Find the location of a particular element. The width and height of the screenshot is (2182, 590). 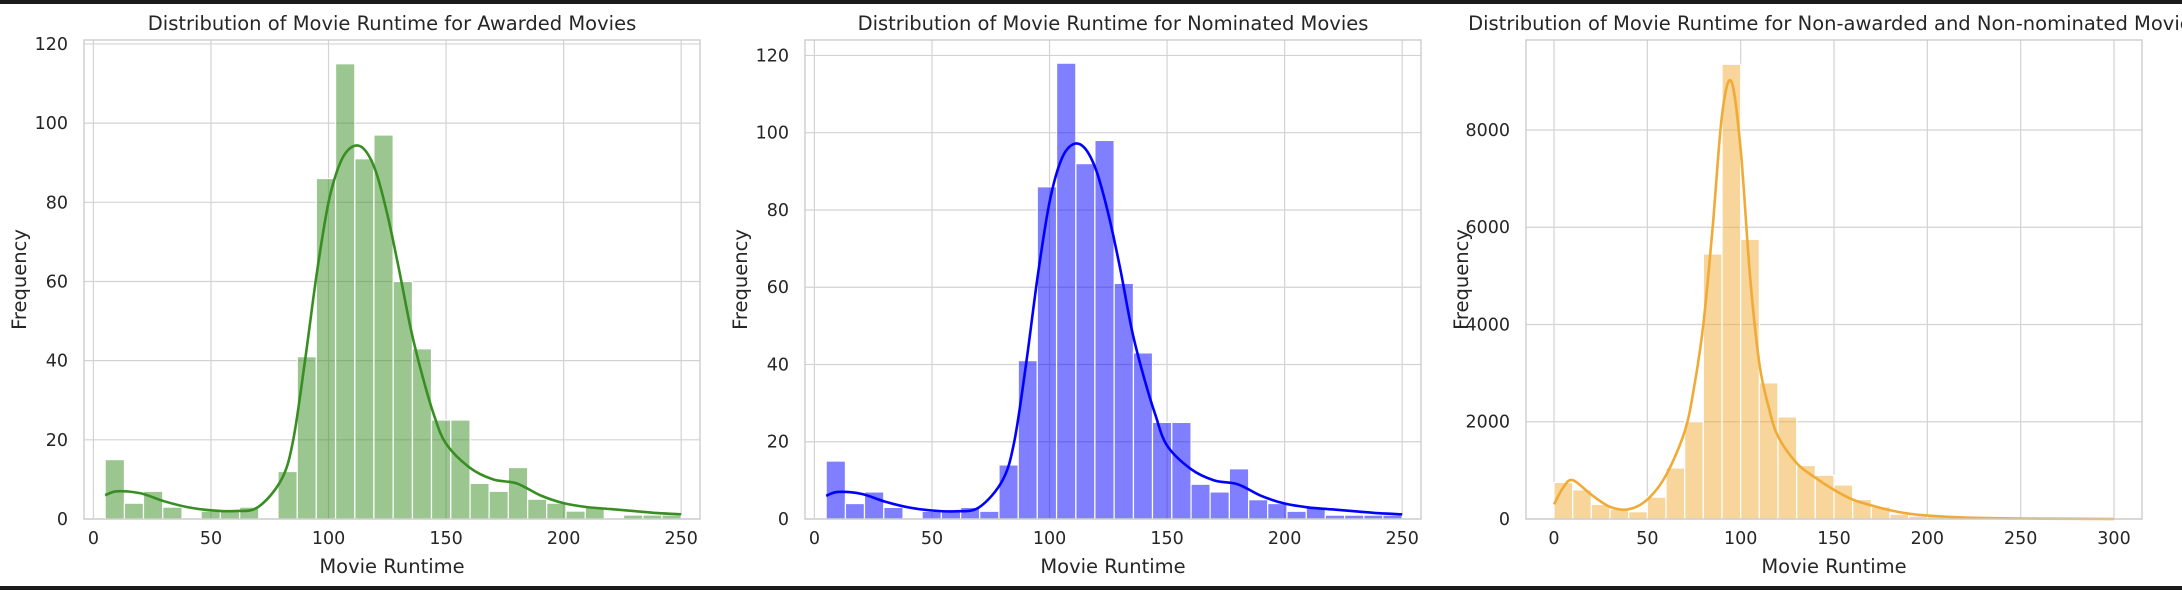

y-tick-label: 2000 is located at coordinates (1487, 423).